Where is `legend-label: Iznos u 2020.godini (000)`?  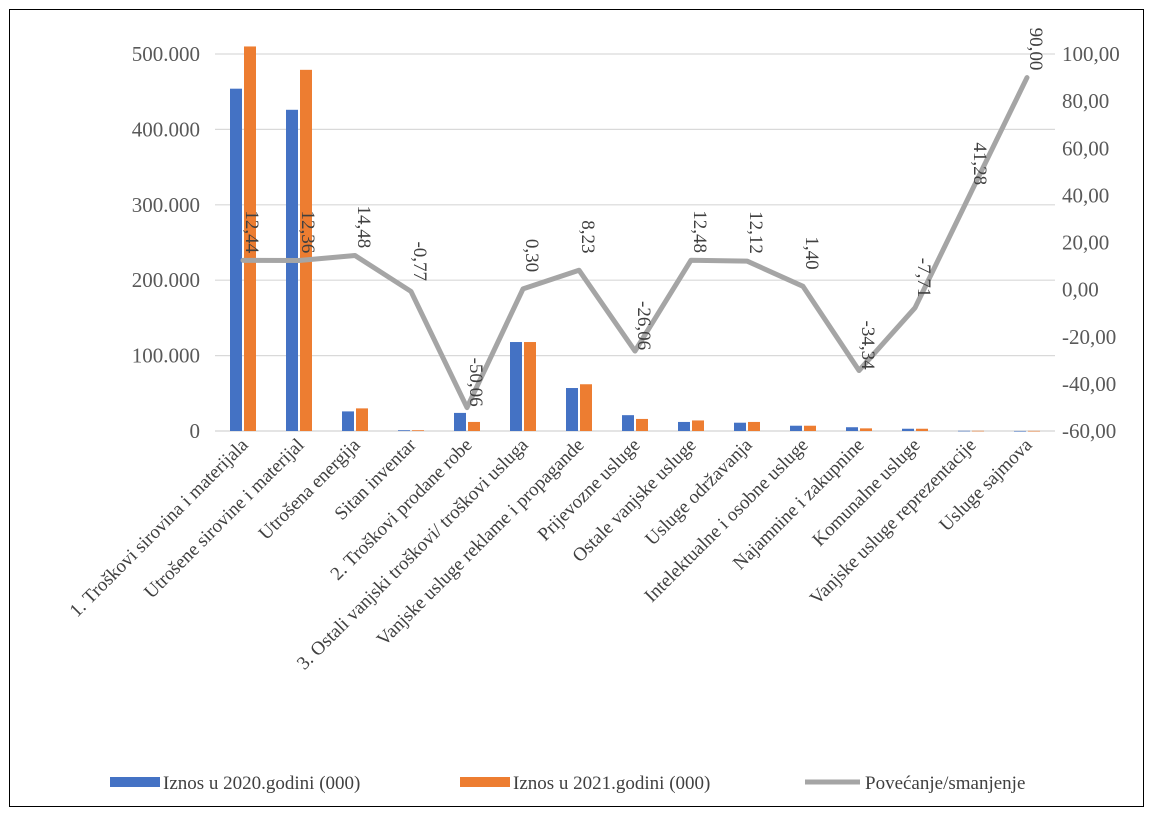
legend-label: Iznos u 2020.godini (000) is located at coordinates (261, 783).